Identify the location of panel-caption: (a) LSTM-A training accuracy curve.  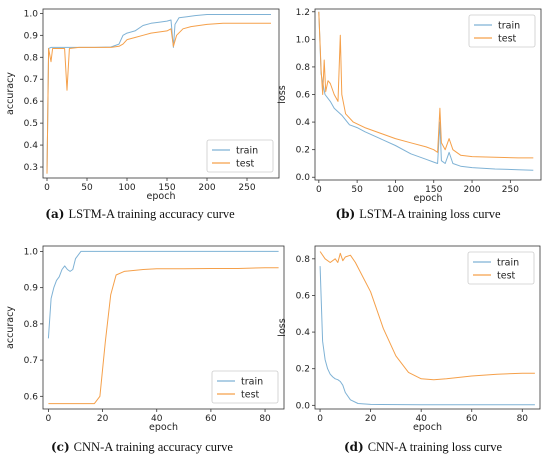
(140, 214).